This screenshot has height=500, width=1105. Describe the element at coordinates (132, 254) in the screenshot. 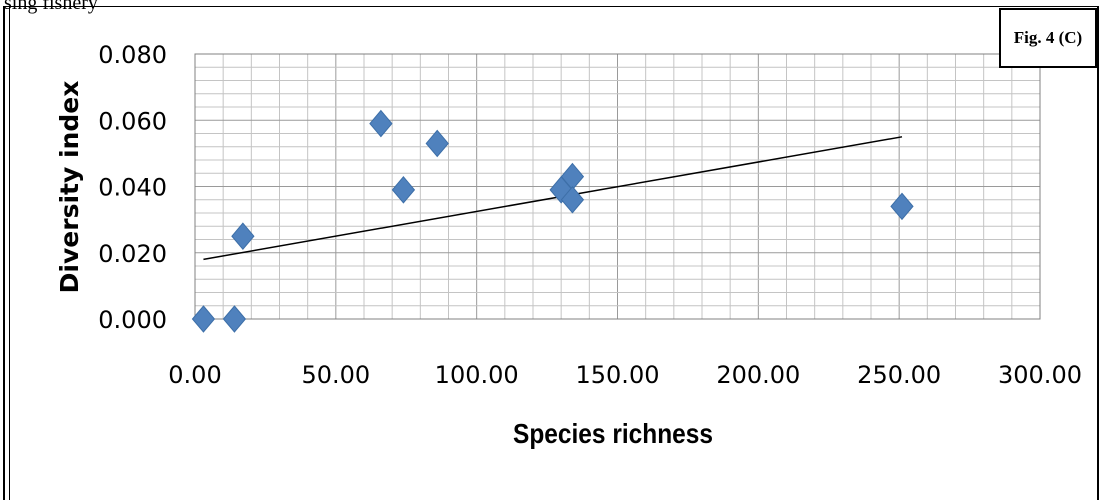

I see `y-tick-label: 0.020` at that location.